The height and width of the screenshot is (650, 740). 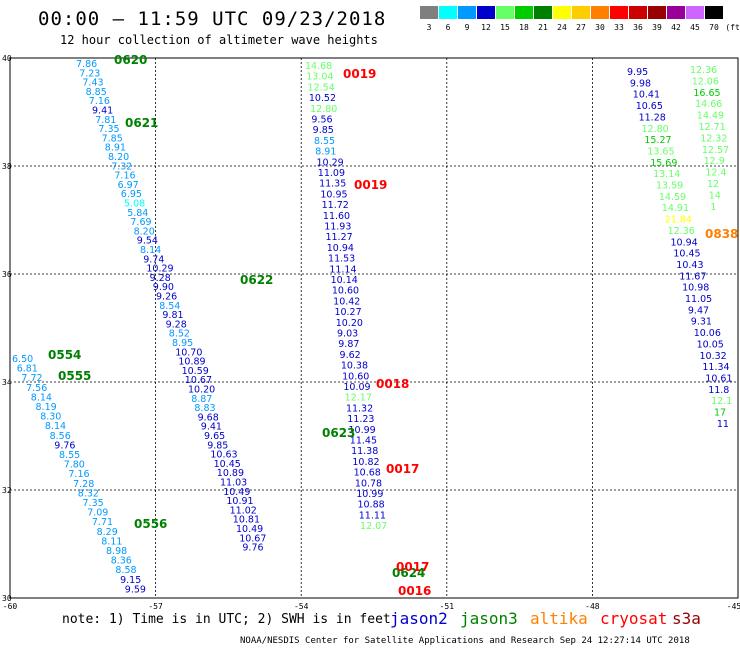 I want to click on wave-height-value: 15.27, so click(x=657, y=140).